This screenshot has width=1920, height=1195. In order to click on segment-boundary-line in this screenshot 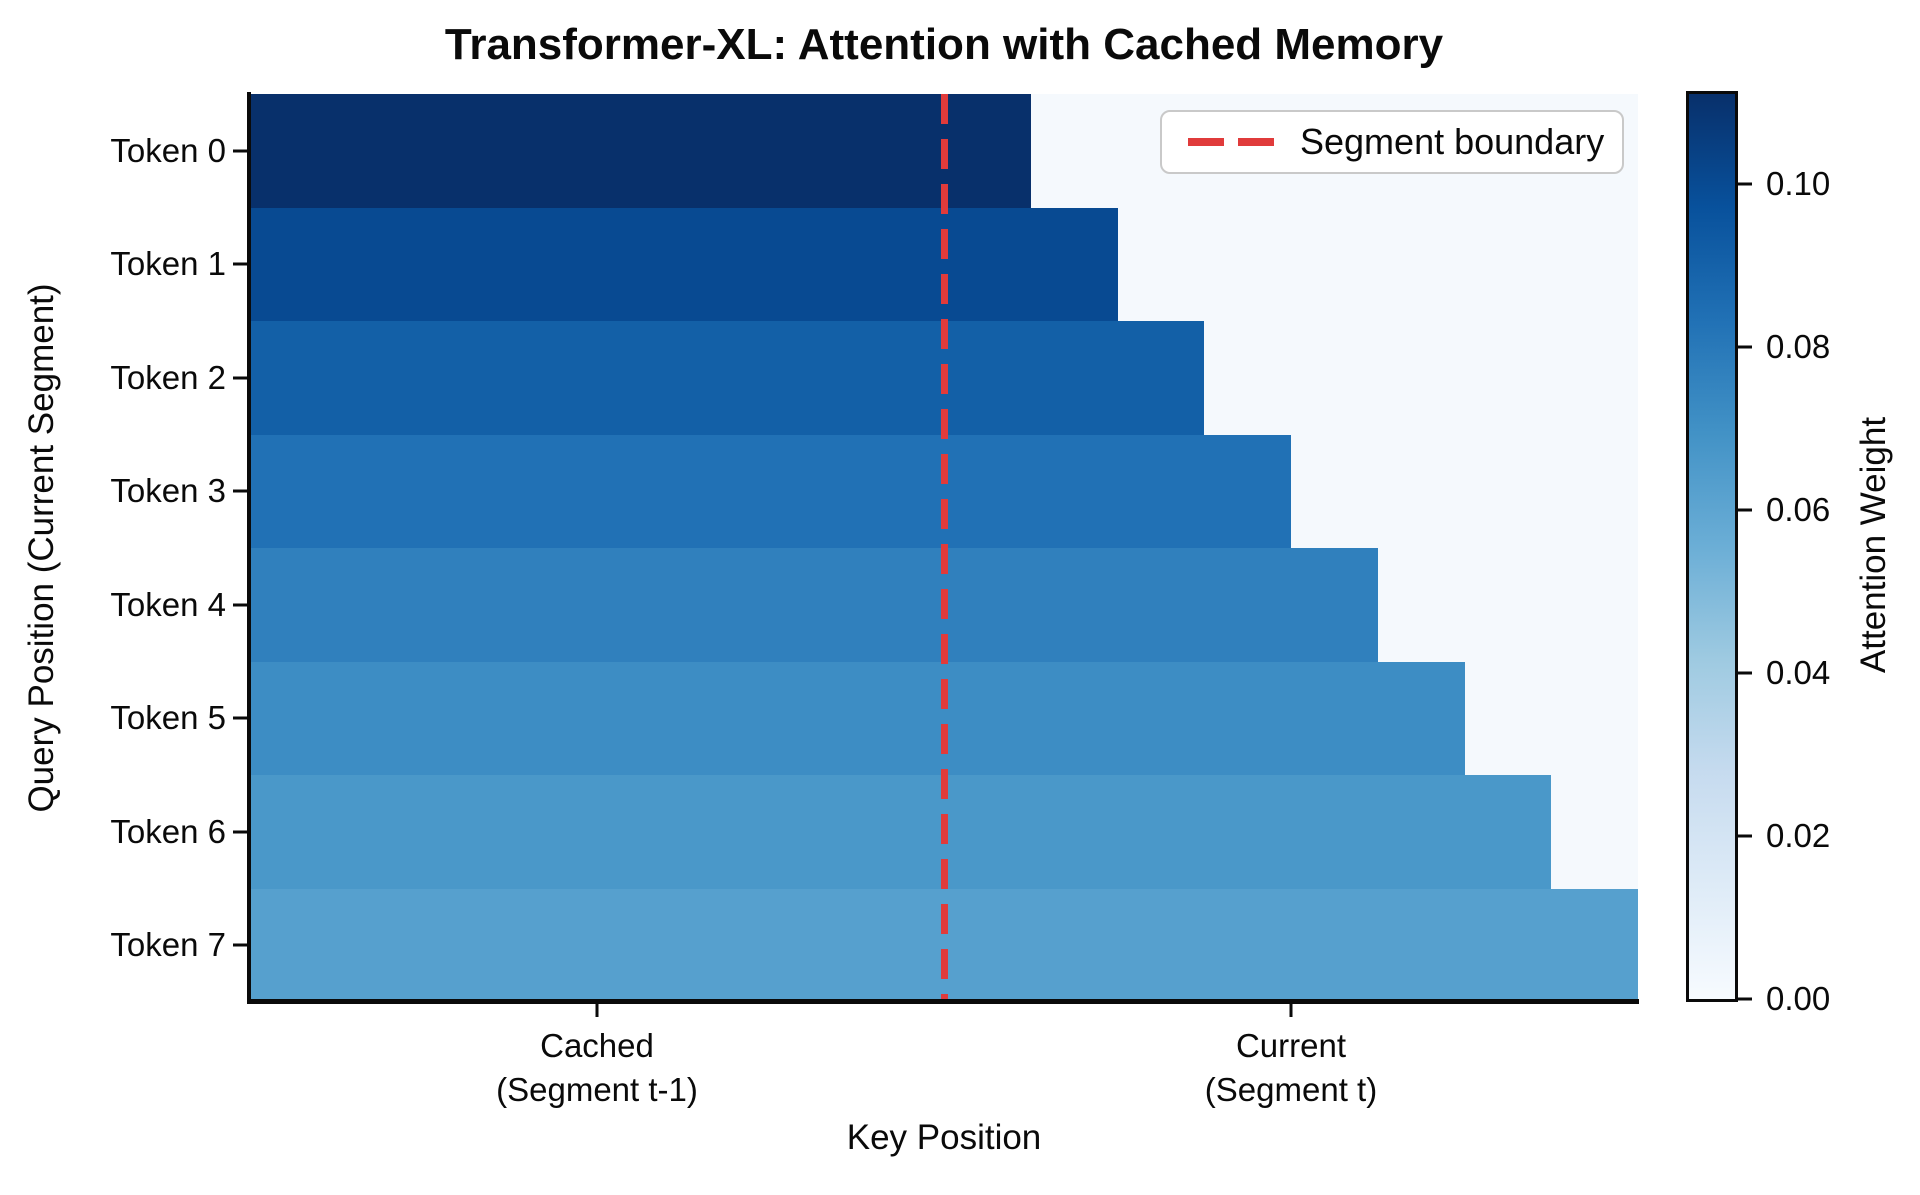, I will do `click(944, 548)`.